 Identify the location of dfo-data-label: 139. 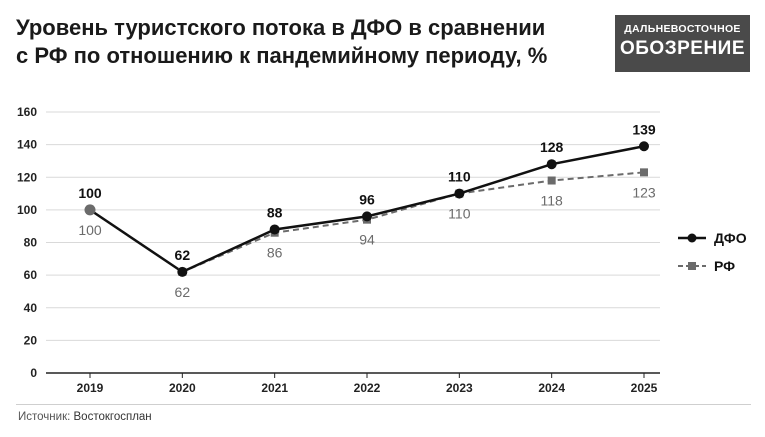
(644, 129).